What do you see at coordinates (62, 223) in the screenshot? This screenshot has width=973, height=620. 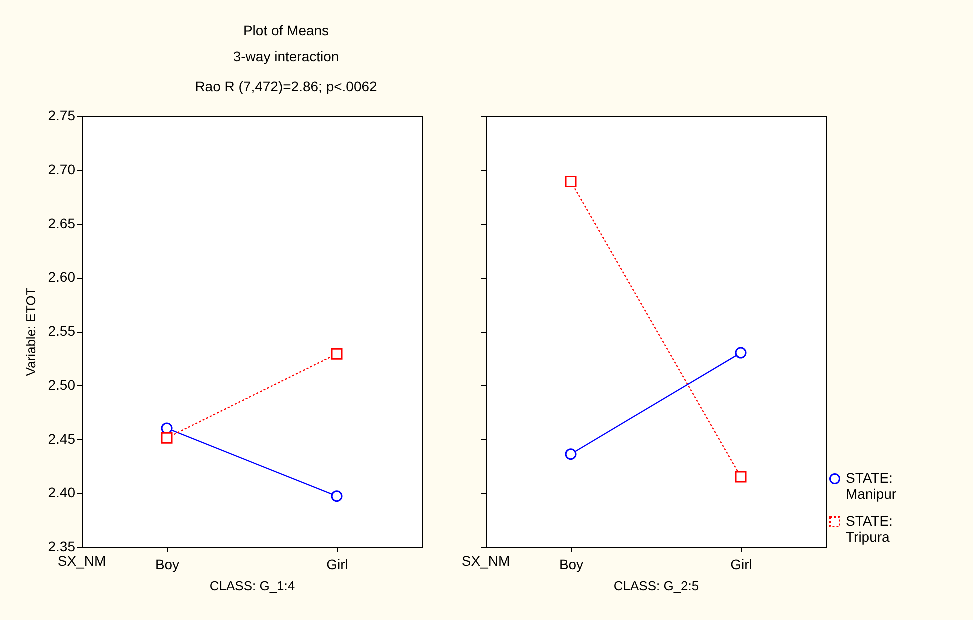 I see `y-tick-label: 2.65` at bounding box center [62, 223].